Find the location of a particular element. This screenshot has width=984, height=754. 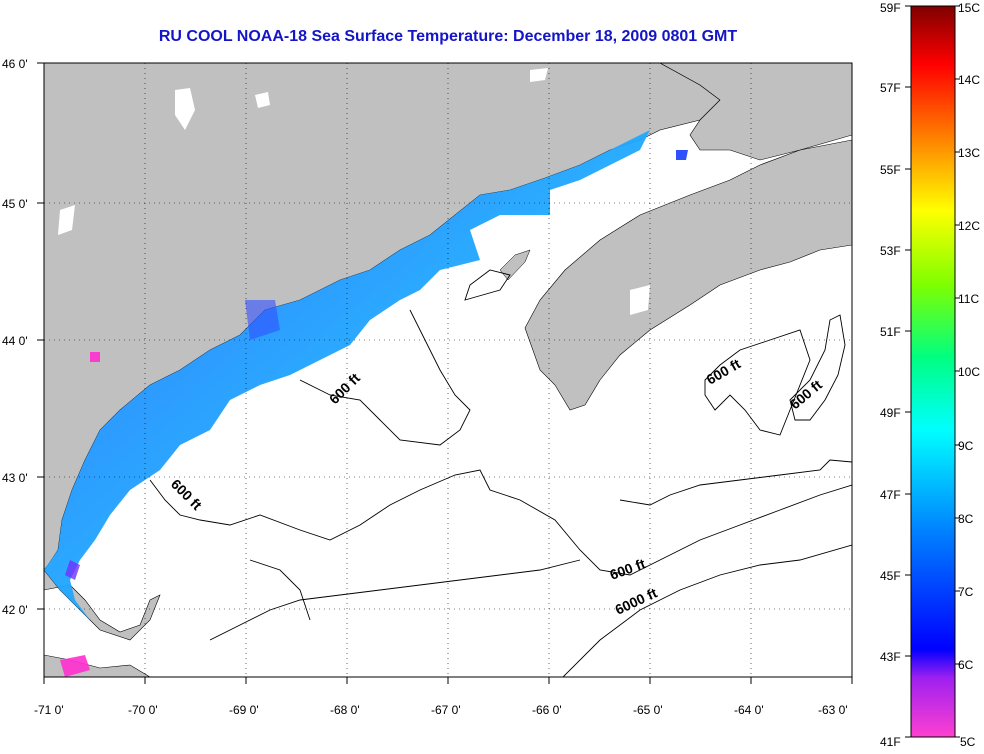

colorbar-c-label: 7C is located at coordinates (966, 592).